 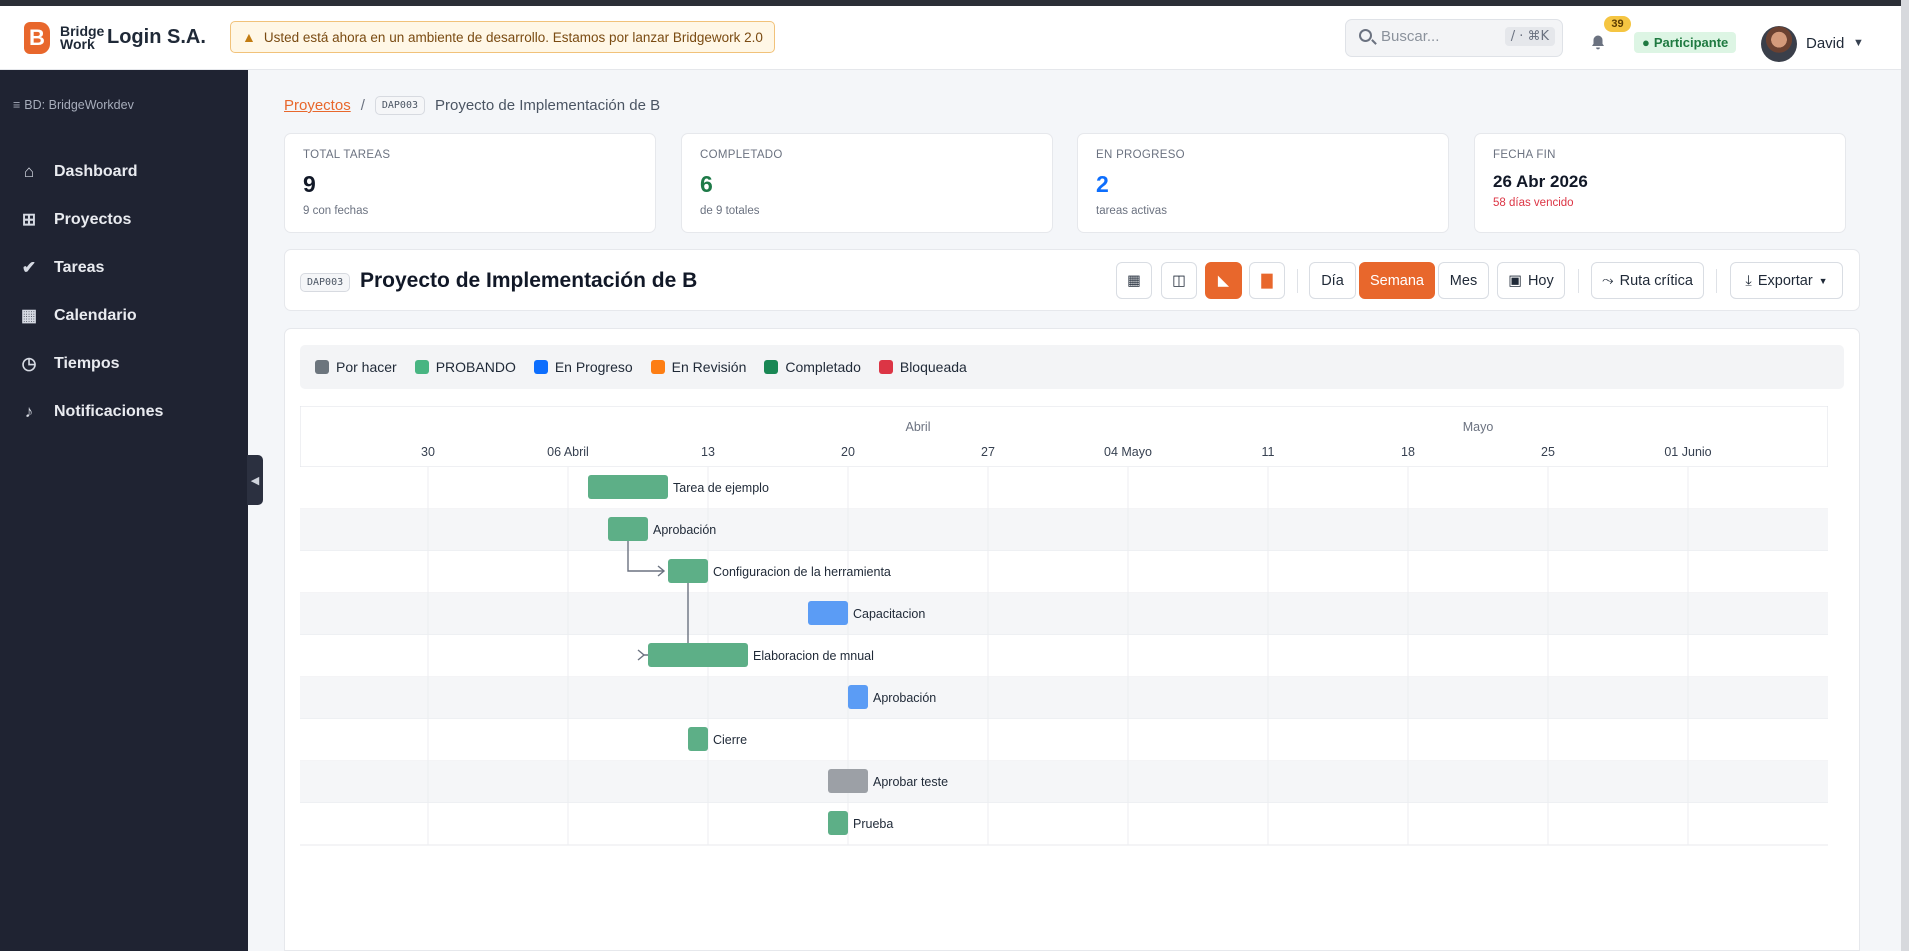 I want to click on stat-label: TOTAL TAREAS, so click(x=347, y=155).